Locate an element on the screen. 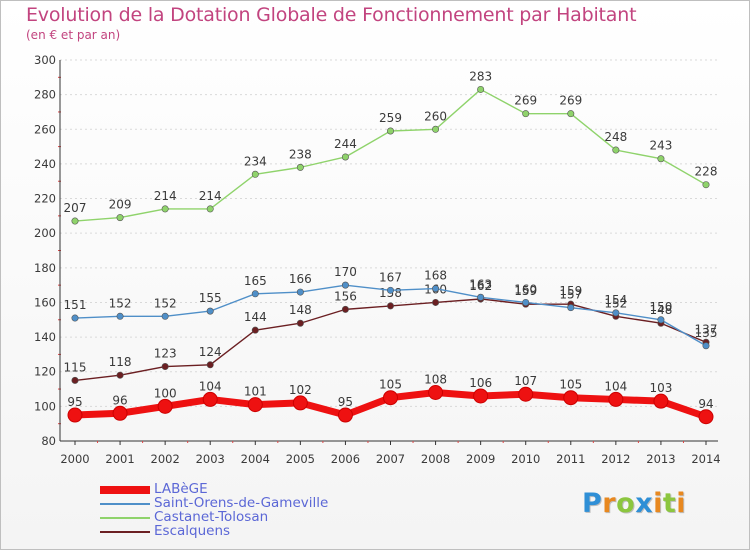 The height and width of the screenshot is (550, 750). x-tick-label: 2007 is located at coordinates (390, 459).